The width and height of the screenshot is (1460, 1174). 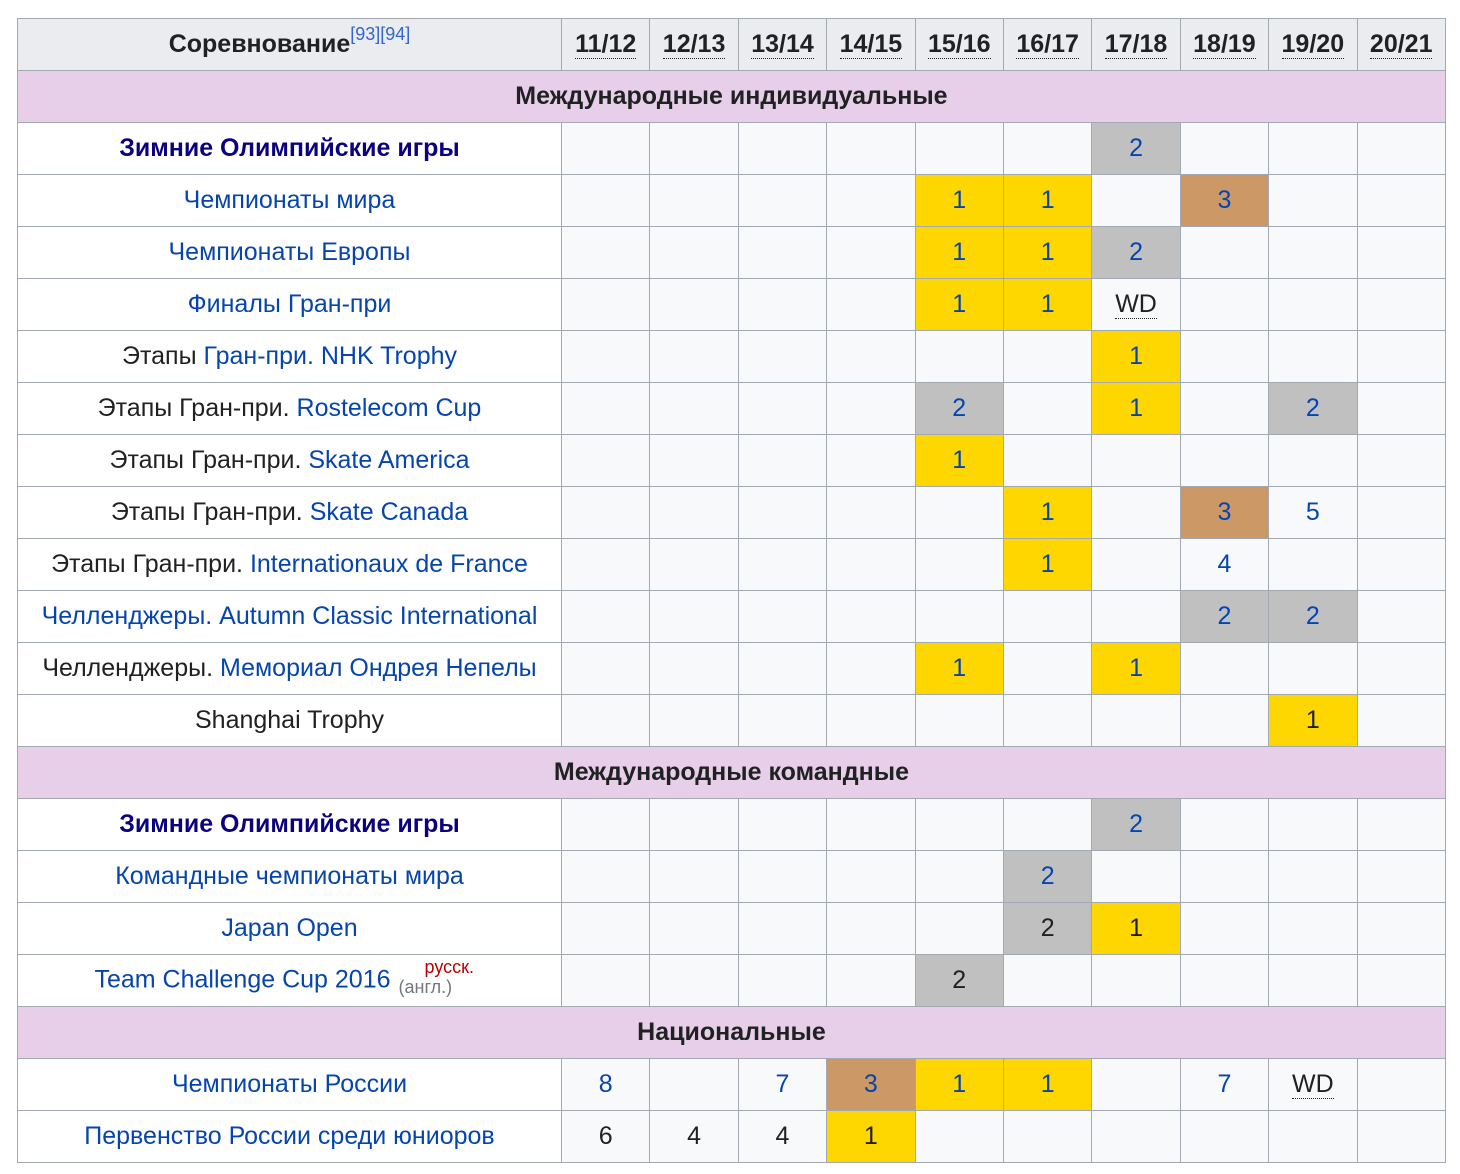 I want to click on competition-link: Skate Canada, so click(x=389, y=512).